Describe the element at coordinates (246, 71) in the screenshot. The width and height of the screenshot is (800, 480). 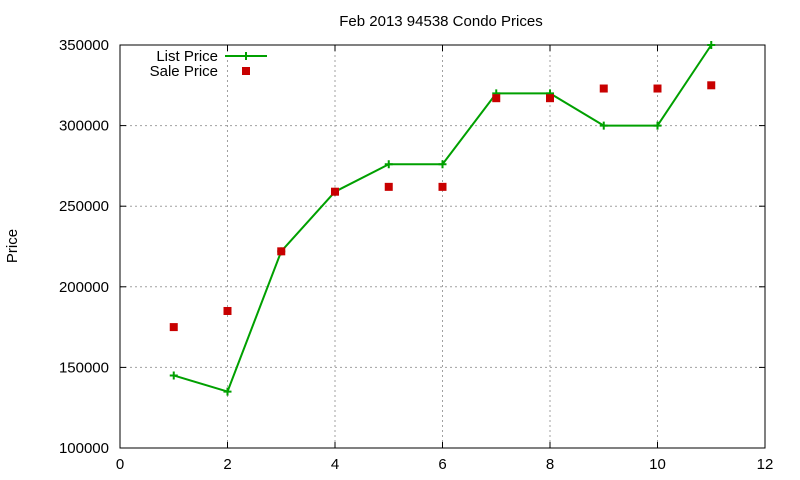
I see `legend-marker-sale-price` at that location.